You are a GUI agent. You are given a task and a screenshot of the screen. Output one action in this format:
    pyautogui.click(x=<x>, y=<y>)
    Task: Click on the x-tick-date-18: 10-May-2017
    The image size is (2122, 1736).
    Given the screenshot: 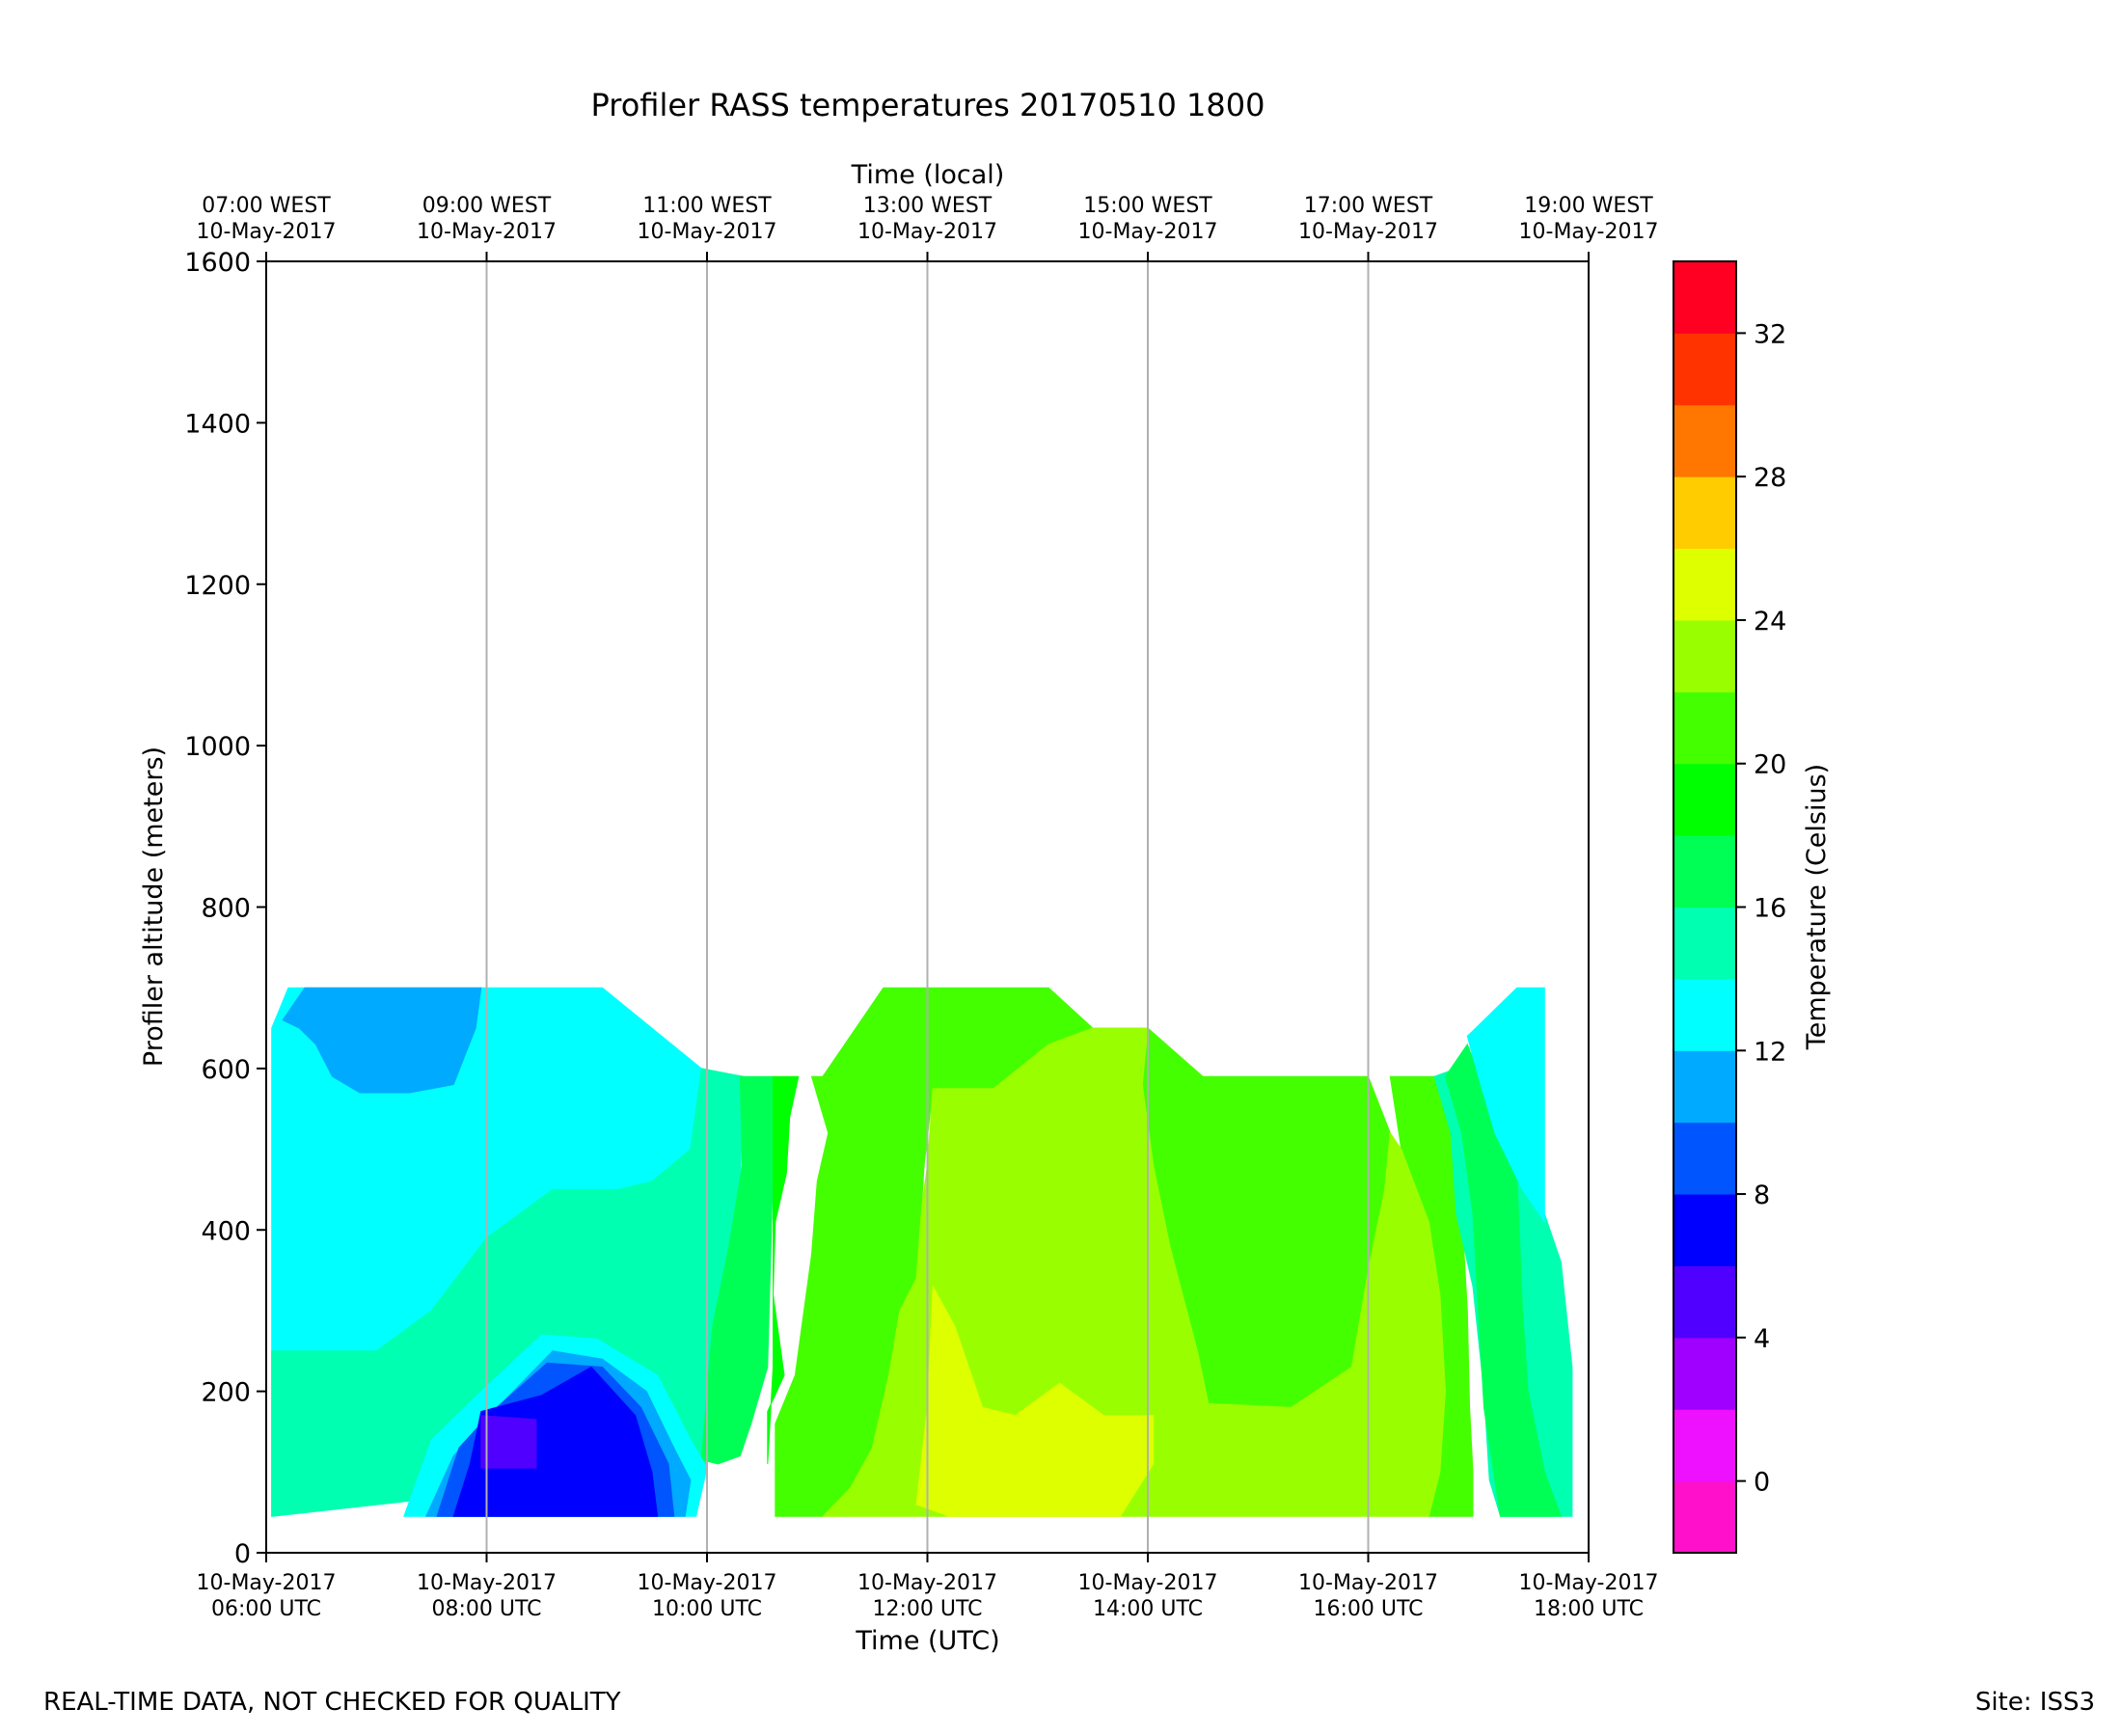 What is the action you would take?
    pyautogui.click(x=1589, y=1583)
    